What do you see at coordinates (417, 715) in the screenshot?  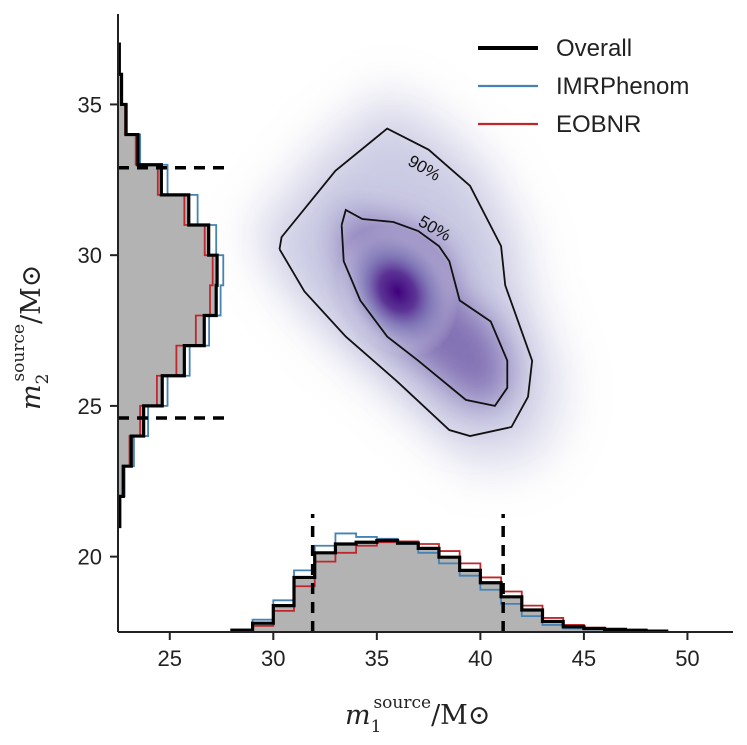 I see `x-axis-label: m1source/M⊙` at bounding box center [417, 715].